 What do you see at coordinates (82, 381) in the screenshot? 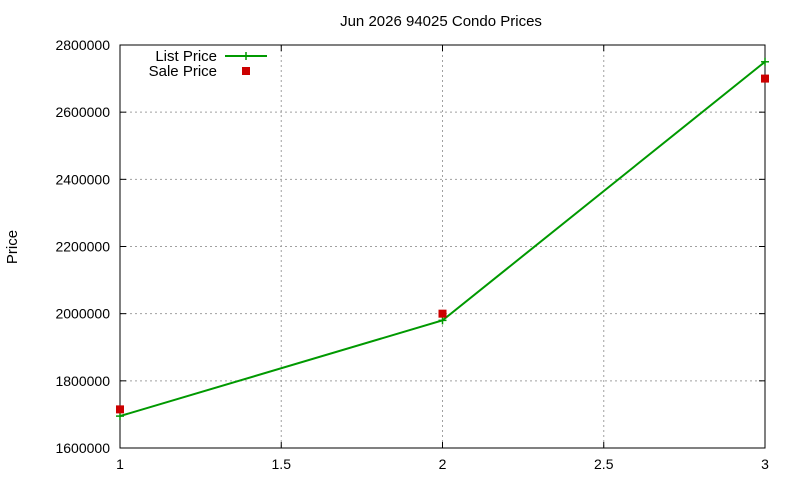
I see `y-tick-label: 1800000` at bounding box center [82, 381].